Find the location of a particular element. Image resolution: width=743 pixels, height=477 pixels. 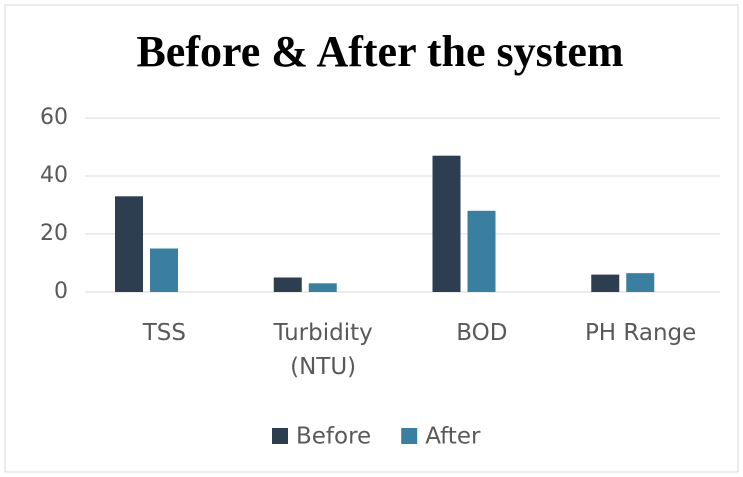

x-tick-label: BOD is located at coordinates (482, 333).